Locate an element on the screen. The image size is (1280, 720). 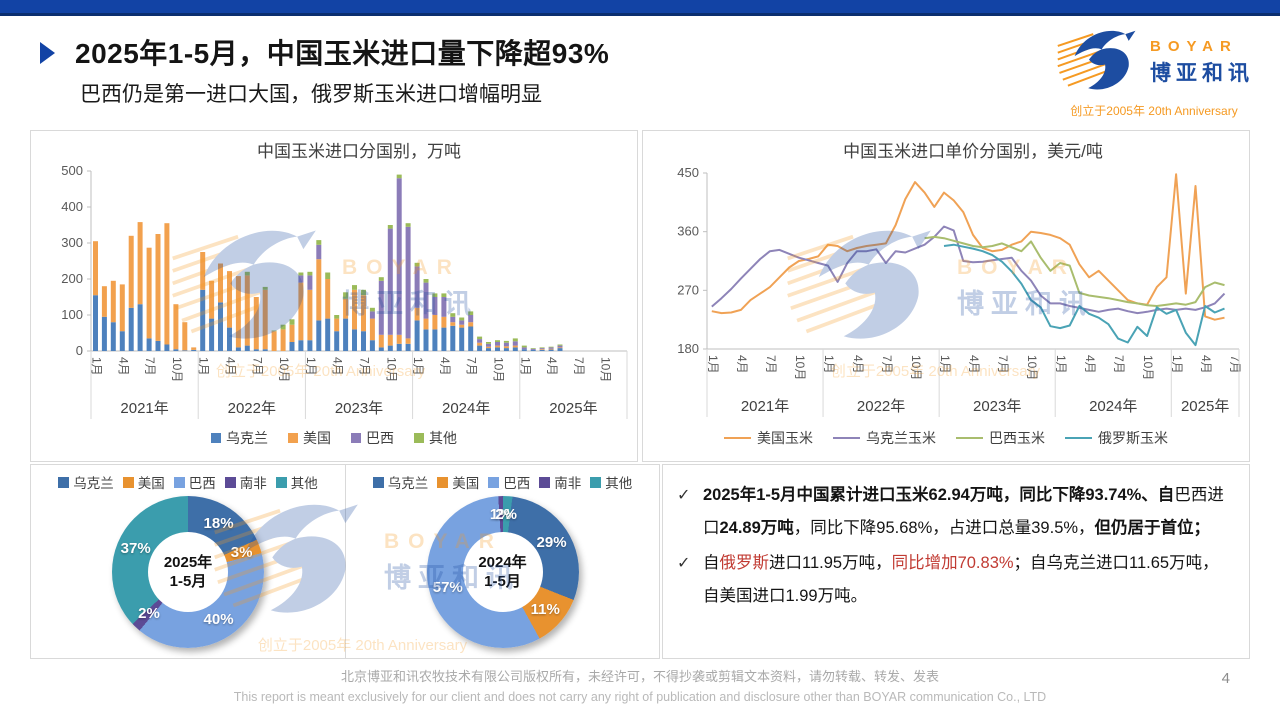
legend-label: 俄罗斯玉米 is located at coordinates (1133, 438).